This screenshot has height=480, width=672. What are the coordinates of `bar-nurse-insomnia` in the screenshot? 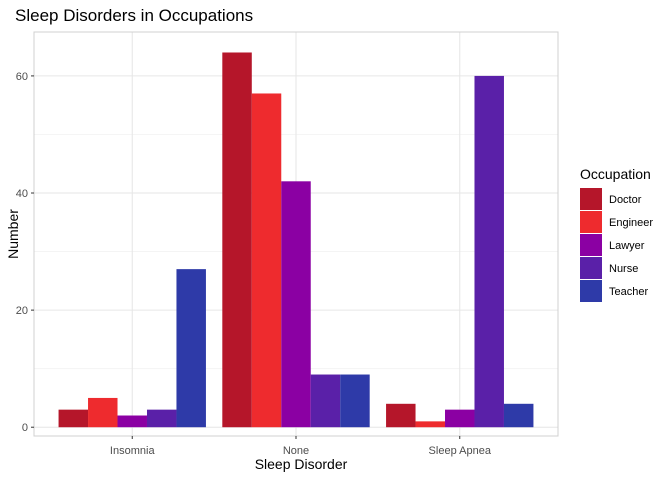 It's located at (161, 418).